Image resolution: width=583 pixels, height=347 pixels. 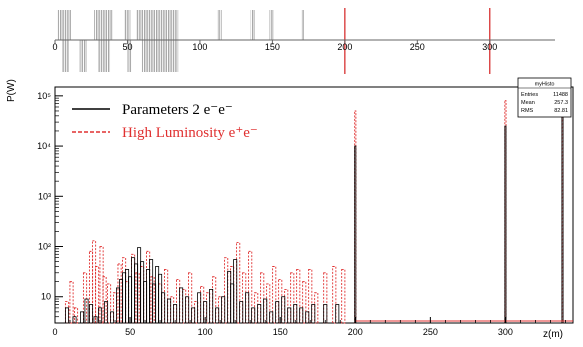 What do you see at coordinates (165, 121) in the screenshot?
I see `legend: Parameters 2 e⁻e⁻ High Luminosity e⁺e⁻` at bounding box center [165, 121].